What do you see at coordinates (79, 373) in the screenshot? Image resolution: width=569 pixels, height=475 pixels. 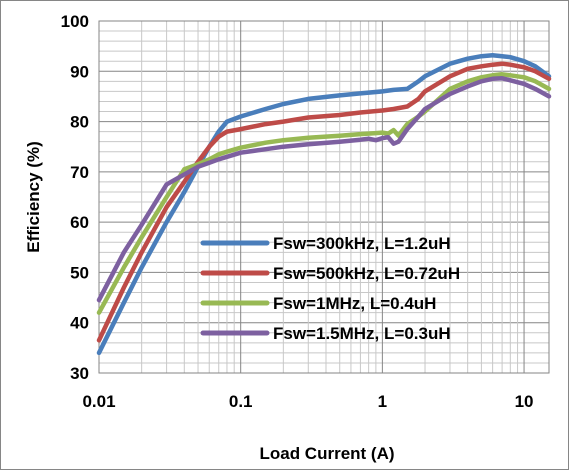 I see `y-tick-label: 30` at bounding box center [79, 373].